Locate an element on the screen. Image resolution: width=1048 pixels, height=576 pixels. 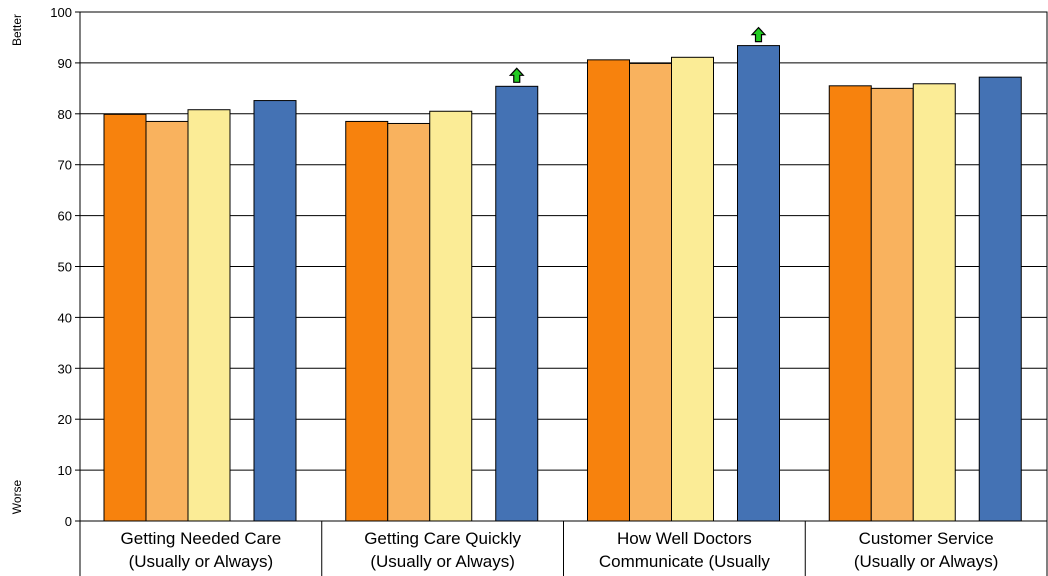
y-tick-label: 80 is located at coordinates (65, 114).